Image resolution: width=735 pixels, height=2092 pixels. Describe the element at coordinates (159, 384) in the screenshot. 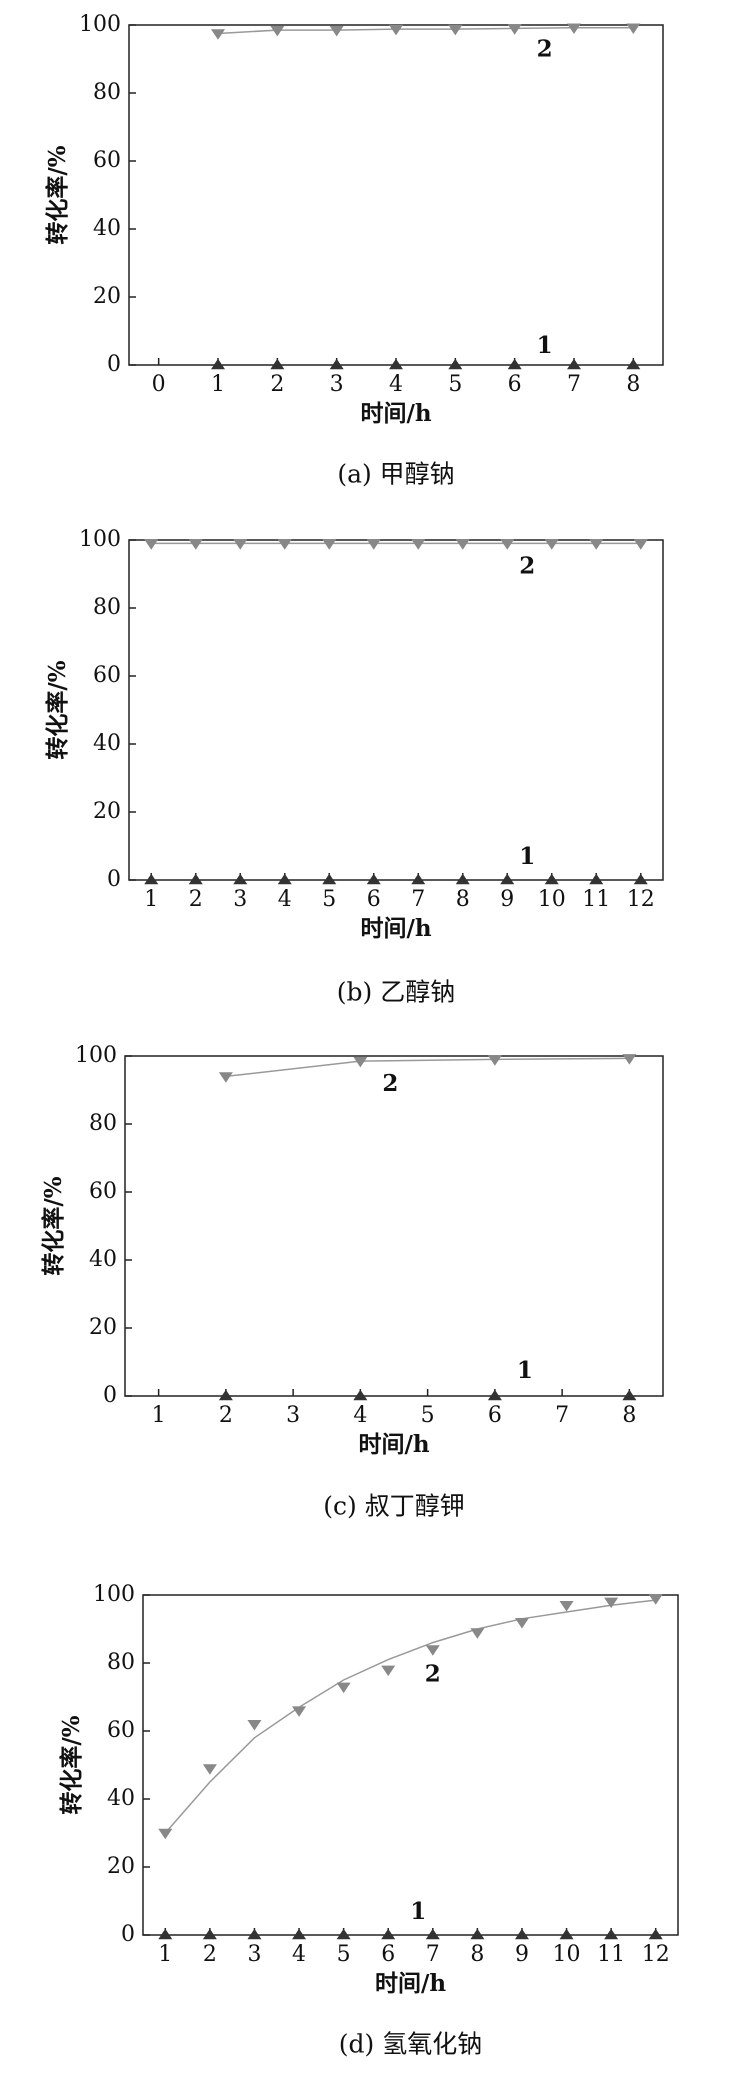

I see `x-tick-label: 0` at that location.